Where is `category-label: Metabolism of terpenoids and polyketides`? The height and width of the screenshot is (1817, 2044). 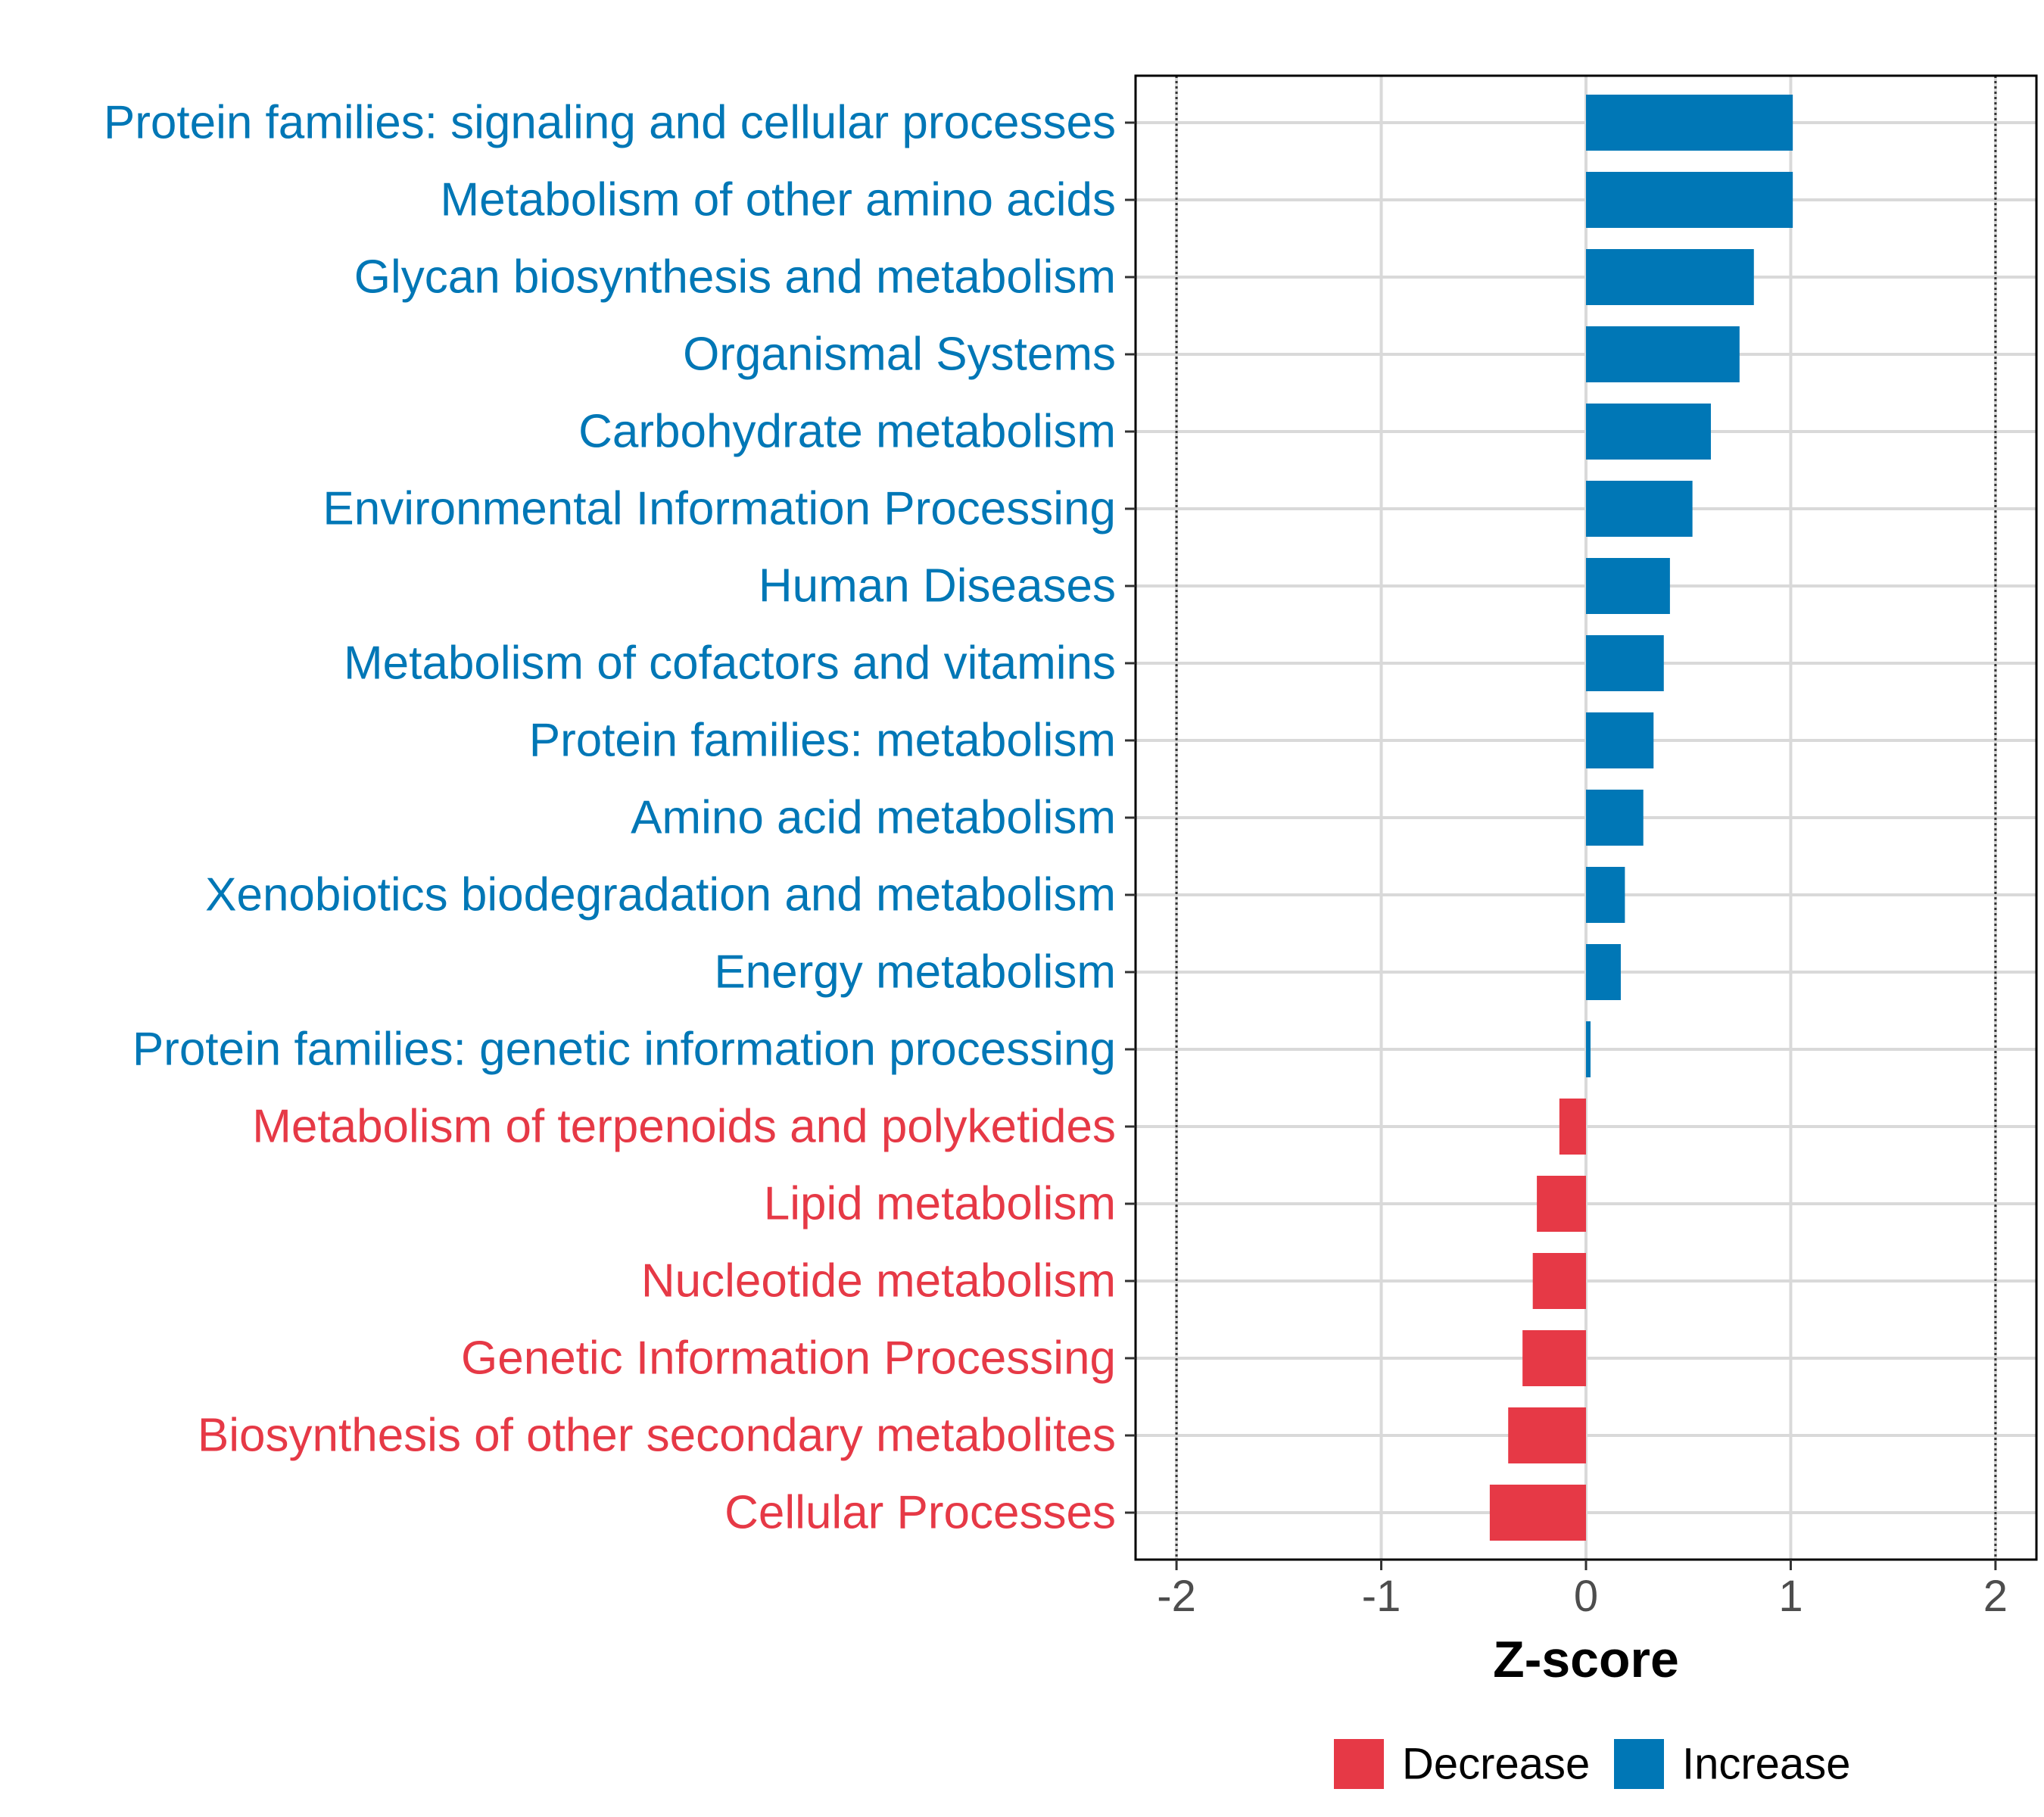
category-label: Metabolism of terpenoids and polyketides is located at coordinates (684, 1127).